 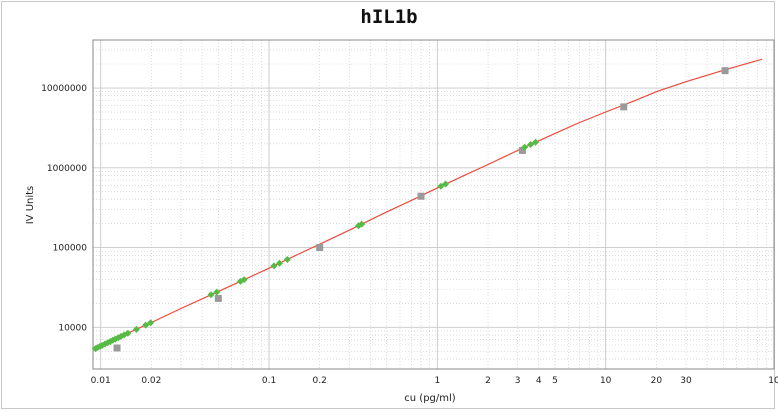 I want to click on y-tick-label: 1000000, so click(x=67, y=169).